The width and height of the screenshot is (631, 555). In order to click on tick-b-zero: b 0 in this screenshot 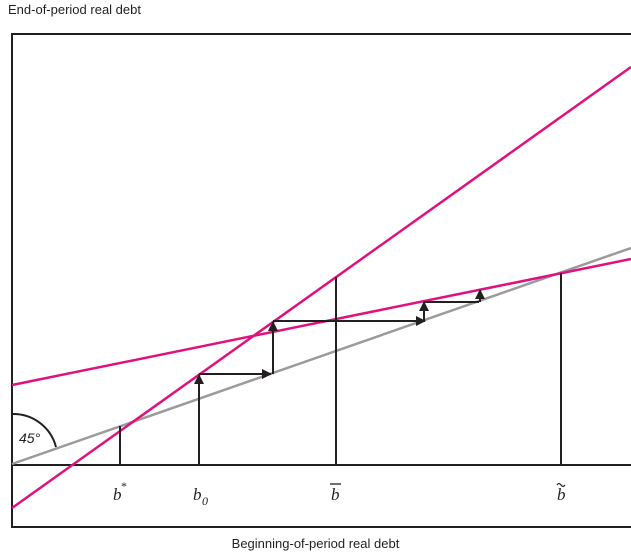, I will do `click(200, 496)`.